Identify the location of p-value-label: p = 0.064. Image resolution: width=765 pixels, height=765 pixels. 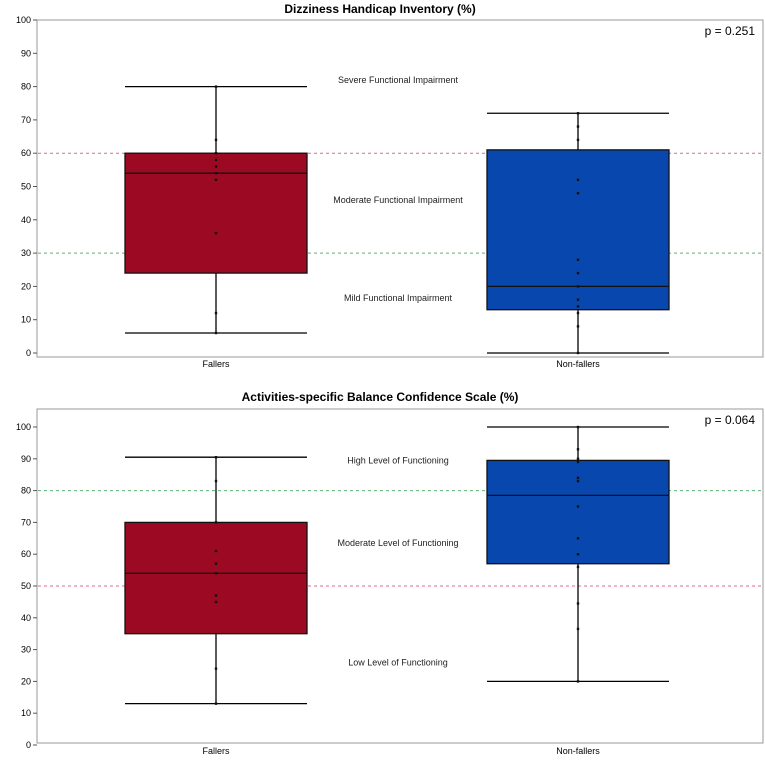
(730, 420).